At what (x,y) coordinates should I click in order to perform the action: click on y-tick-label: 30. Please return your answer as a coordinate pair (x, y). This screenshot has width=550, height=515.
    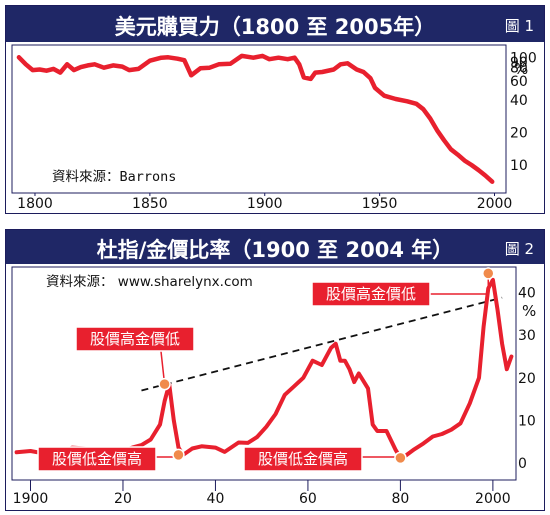
    Looking at the image, I should click on (527, 336).